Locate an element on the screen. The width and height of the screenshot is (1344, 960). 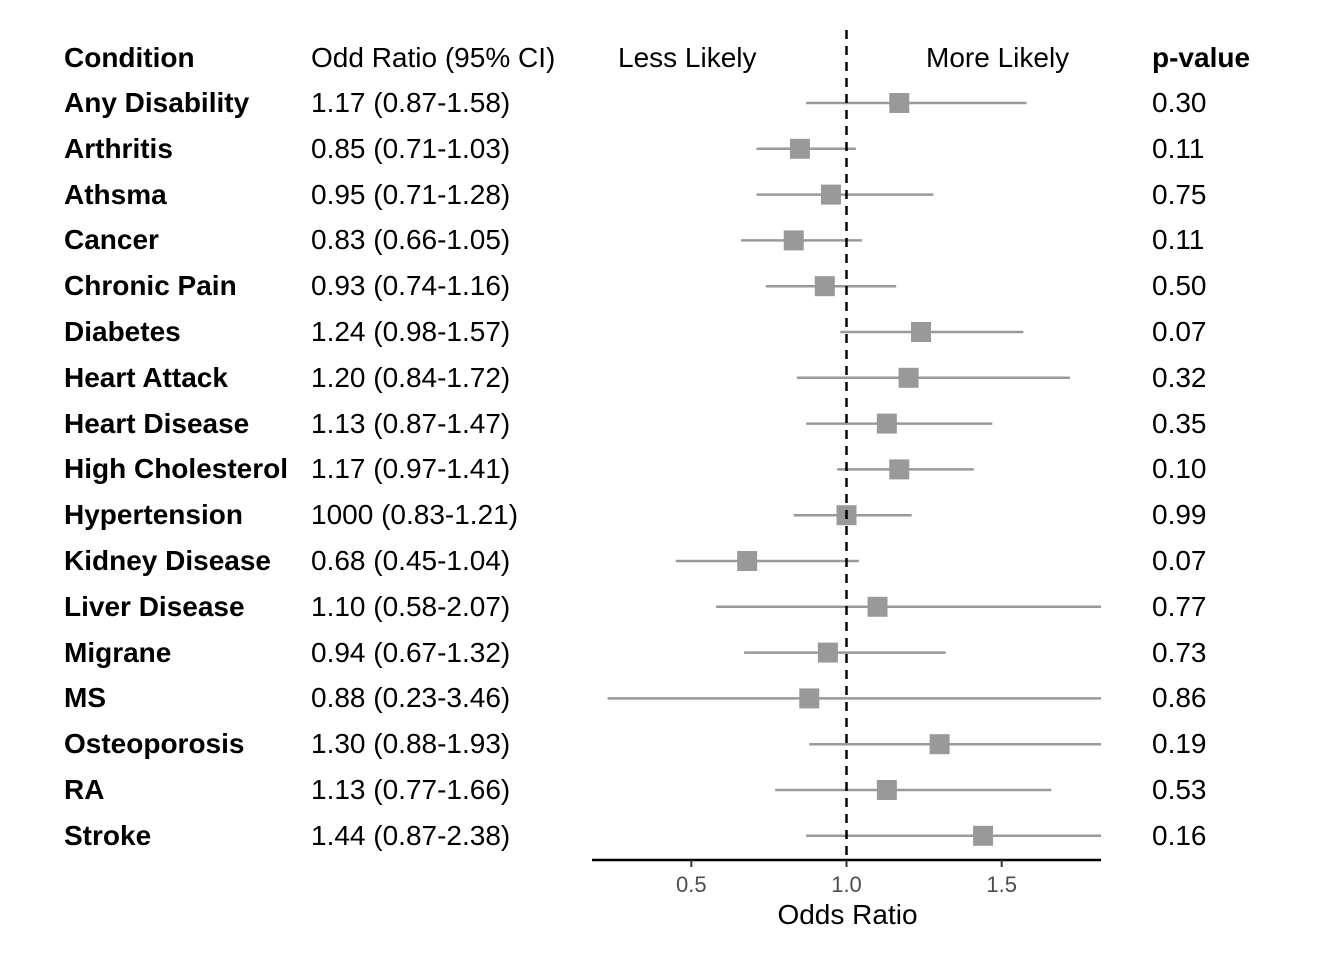
row-p-value: 0.73 is located at coordinates (1179, 652).